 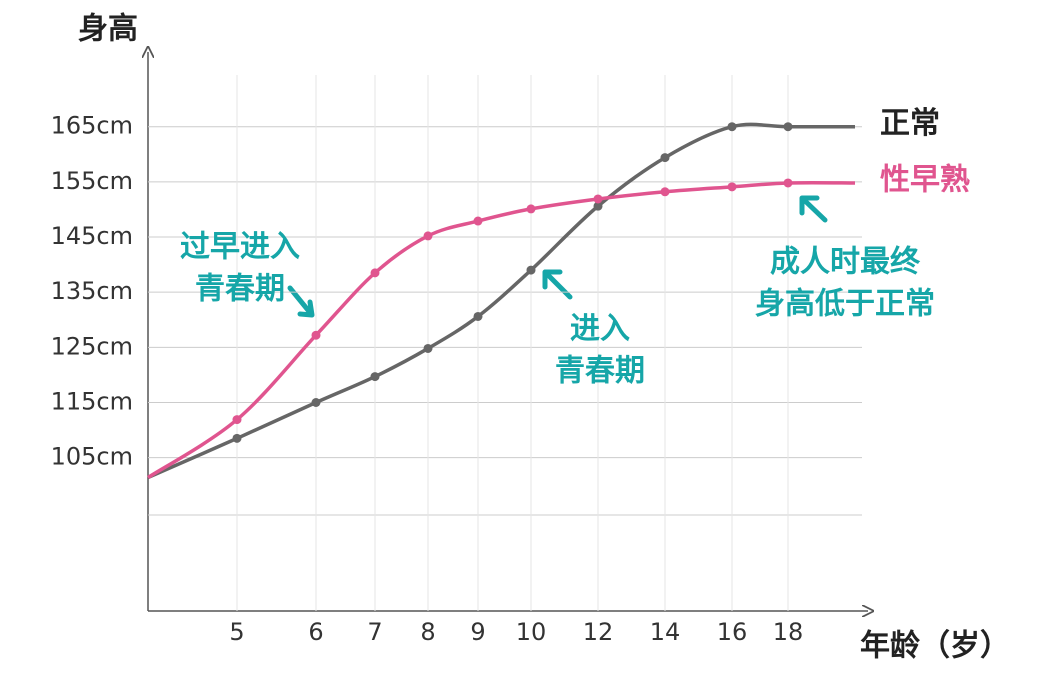 What do you see at coordinates (665, 632) in the screenshot?
I see `x-tick-label: 14` at bounding box center [665, 632].